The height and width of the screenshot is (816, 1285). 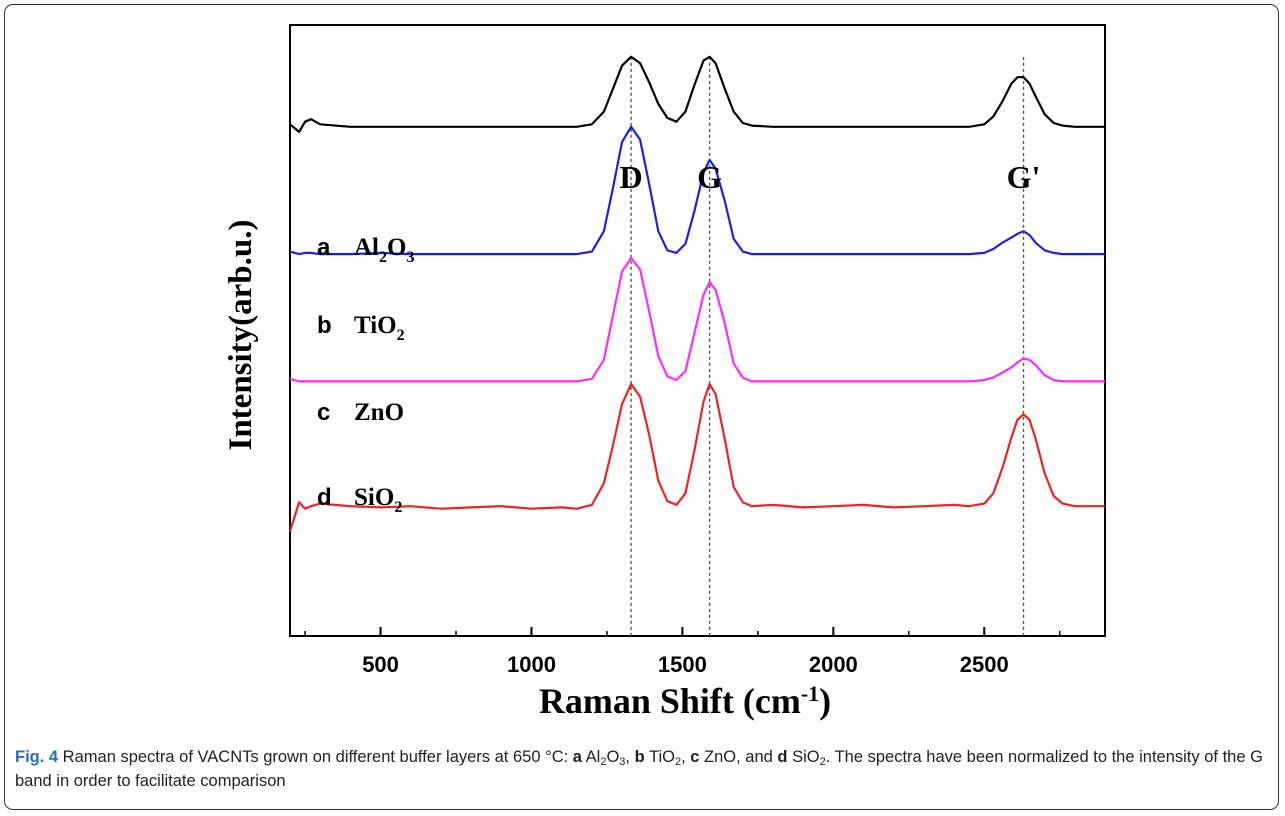 I want to click on caption-letter-a: a, so click(x=577, y=757).